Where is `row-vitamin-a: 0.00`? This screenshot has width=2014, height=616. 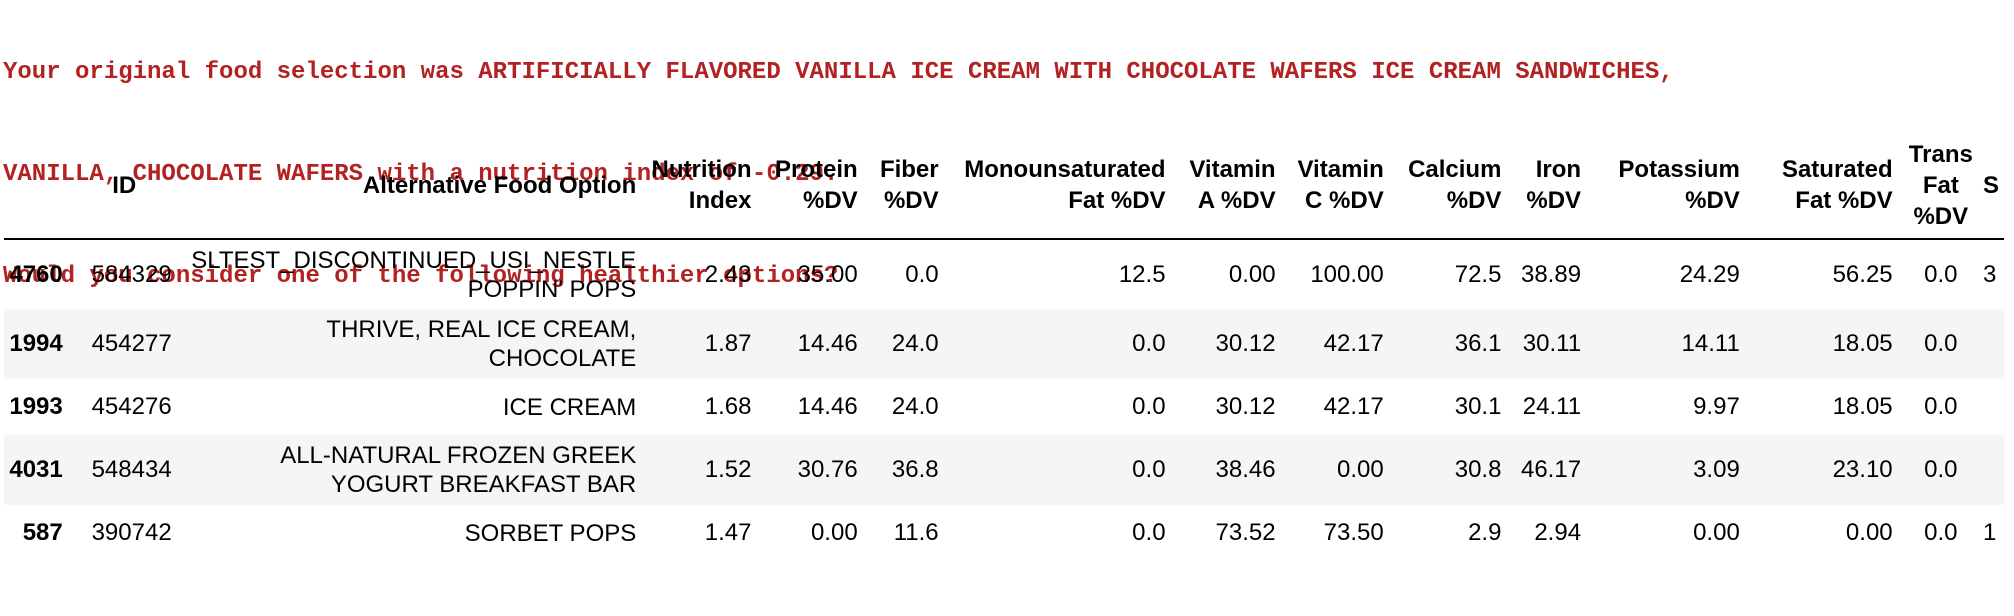
row-vitamin-a: 0.00 is located at coordinates (1252, 274).